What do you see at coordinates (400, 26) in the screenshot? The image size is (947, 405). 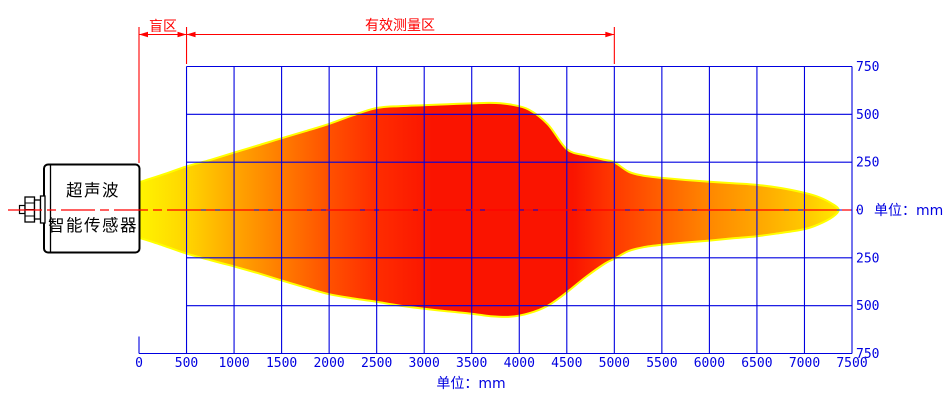 I see `effective-zone-label: 有效测量区` at bounding box center [400, 26].